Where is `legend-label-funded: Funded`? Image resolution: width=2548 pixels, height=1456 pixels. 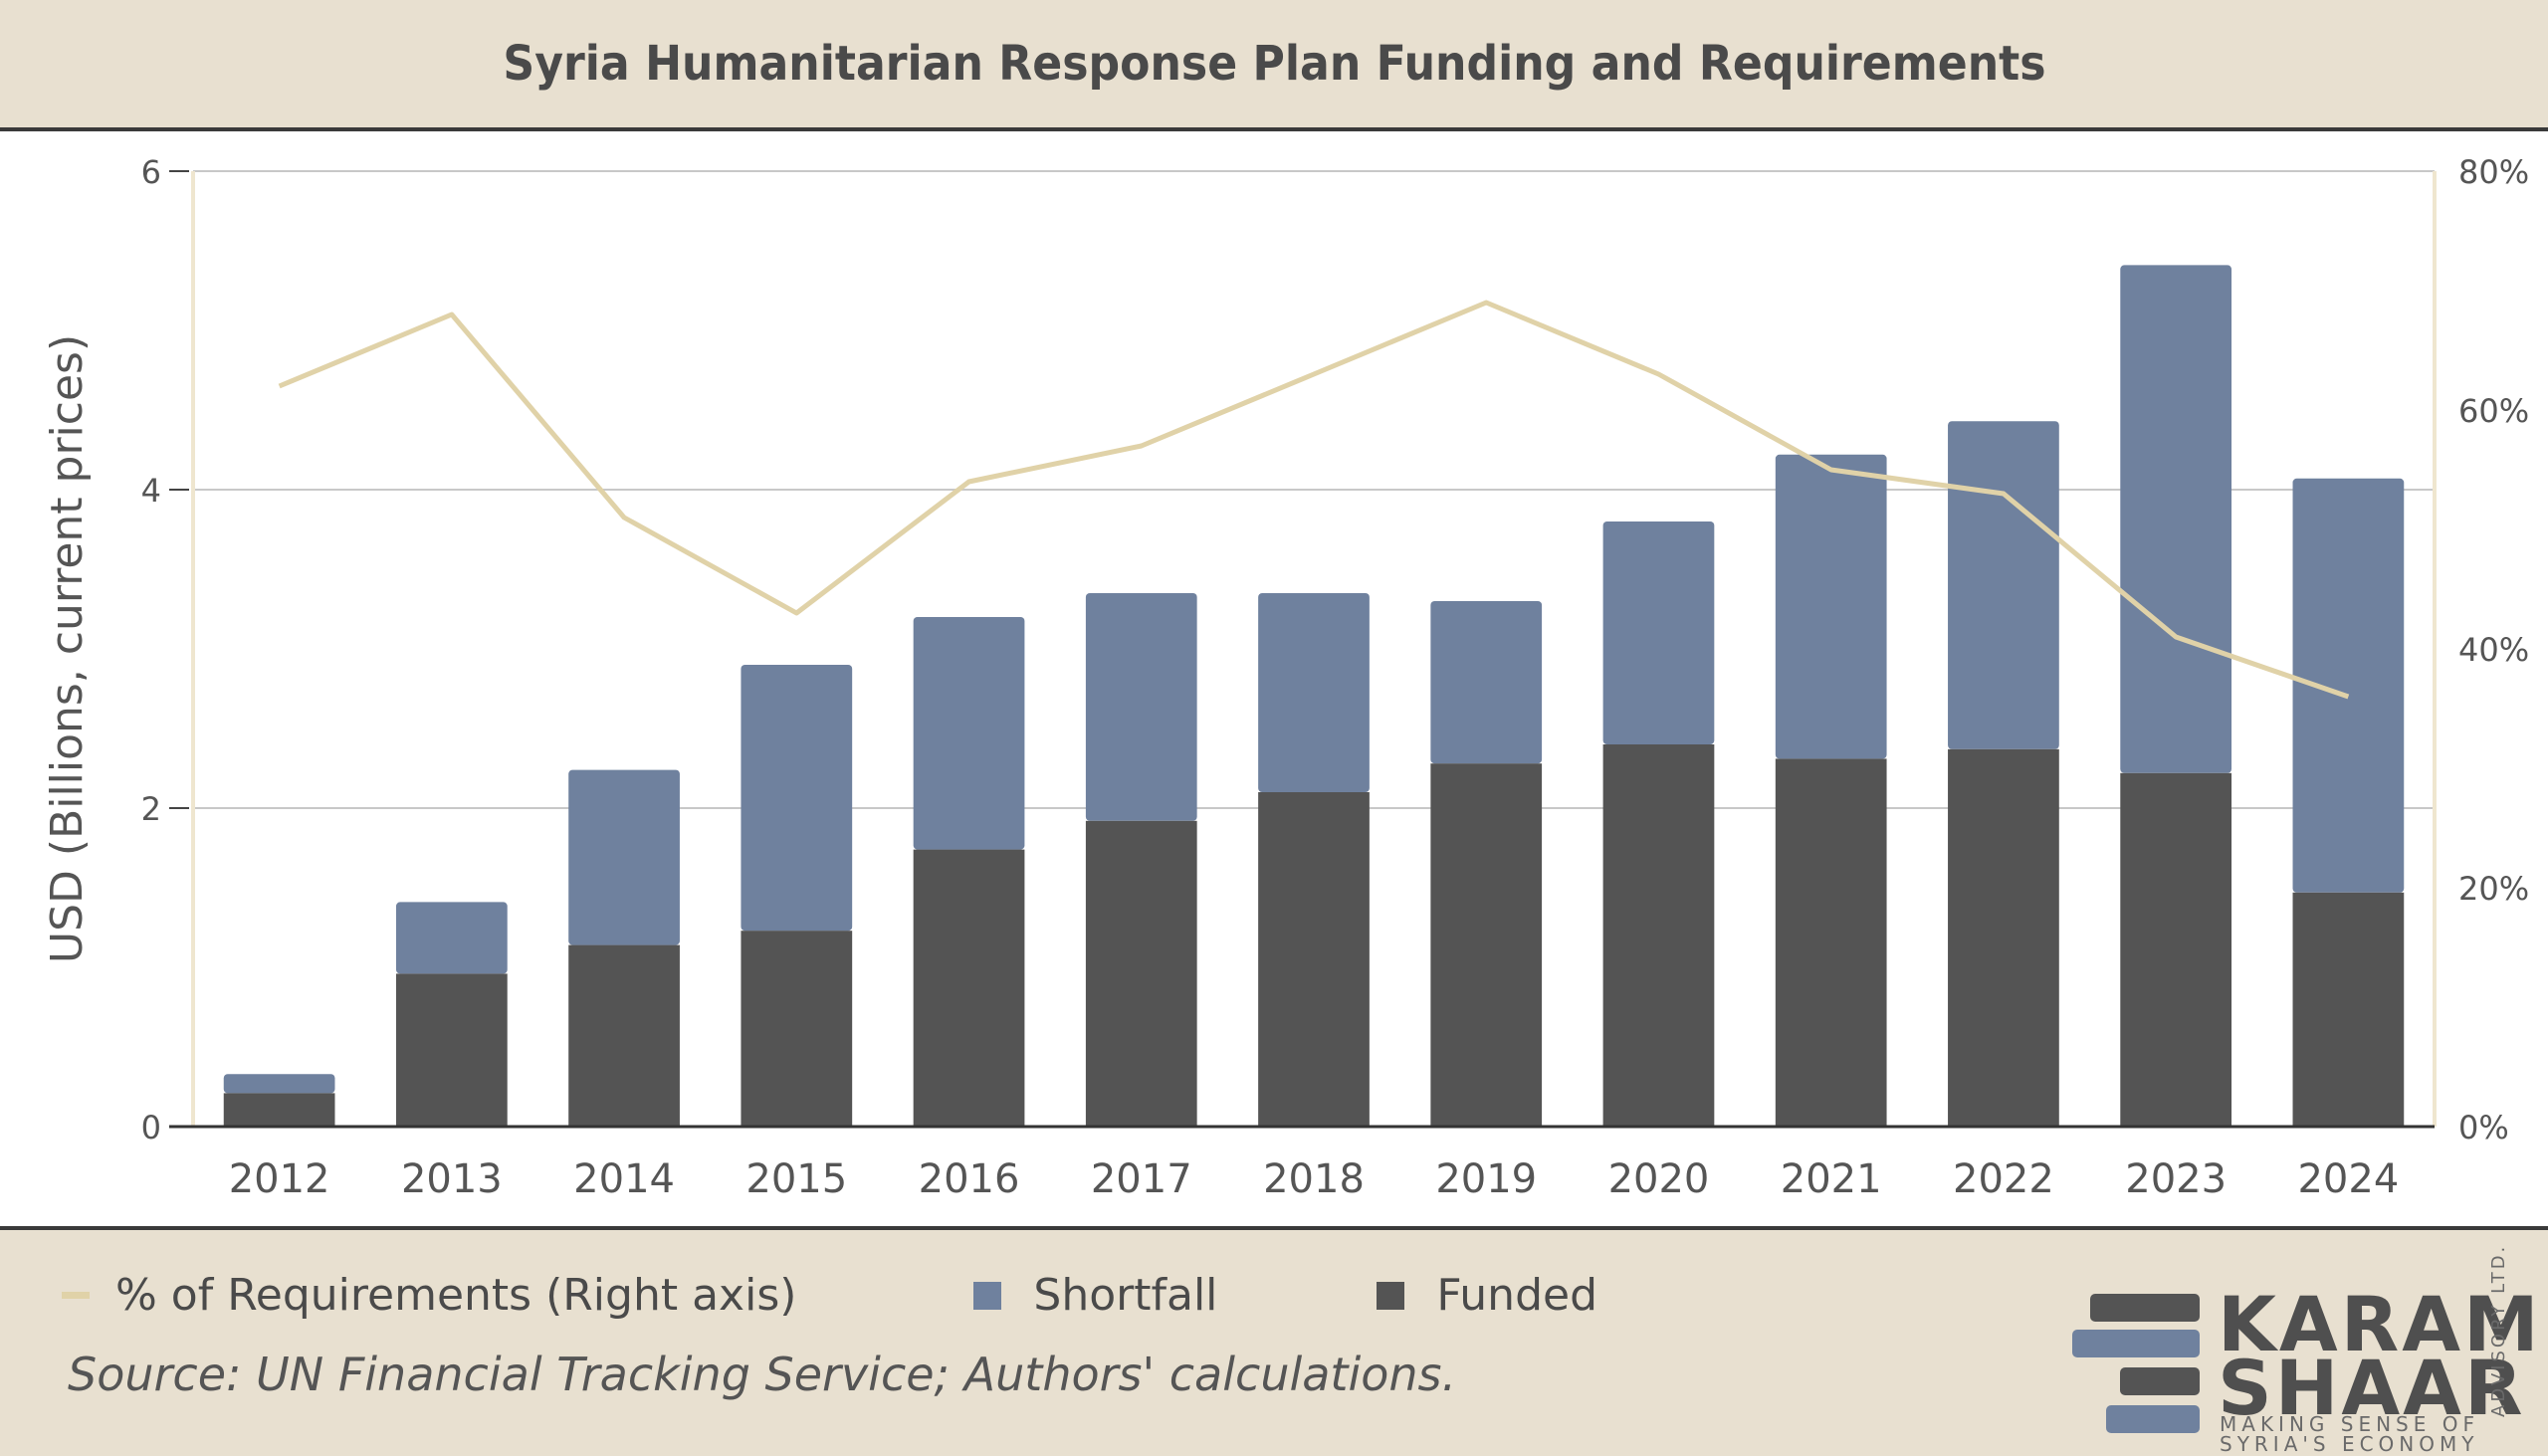 legend-label-funded: Funded is located at coordinates (1516, 1295).